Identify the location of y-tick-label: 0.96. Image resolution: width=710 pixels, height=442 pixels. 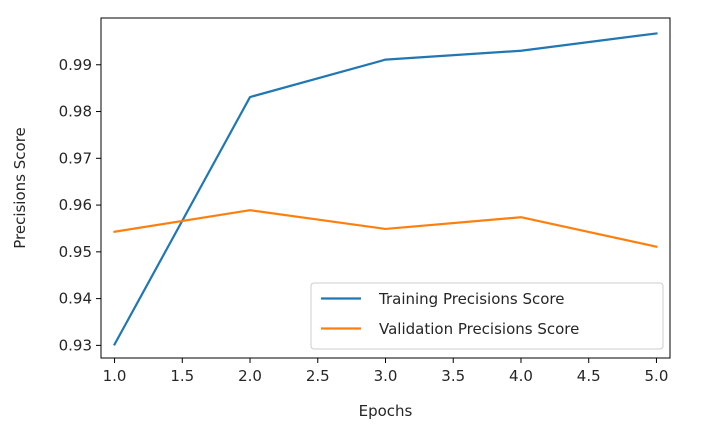
(75, 205).